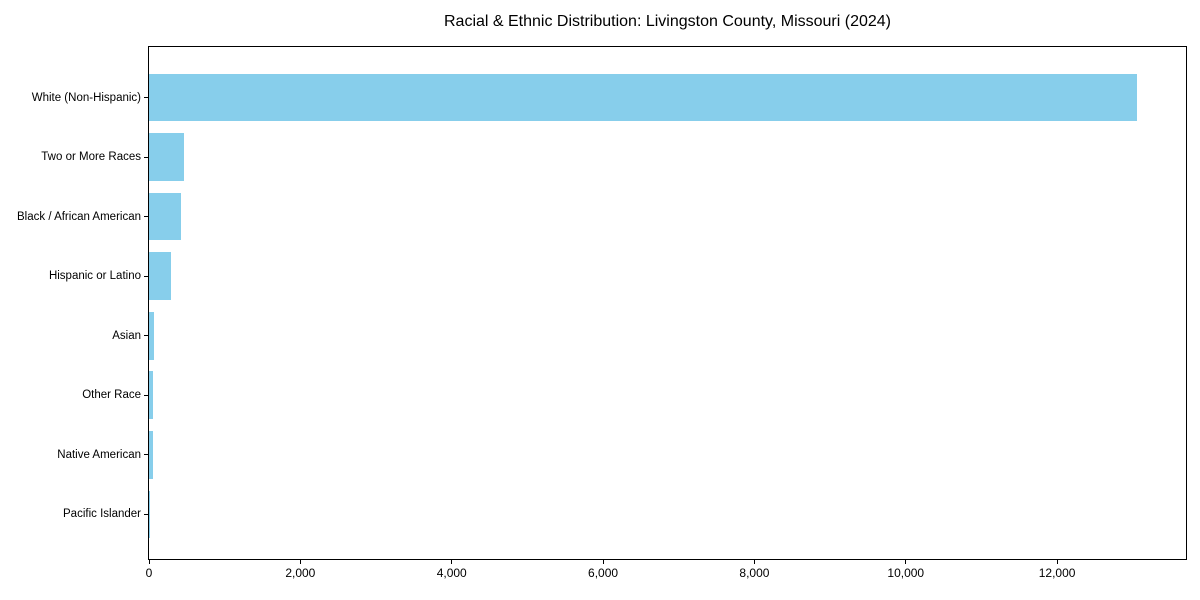 This screenshot has height=600, width=1200. Describe the element at coordinates (151, 335) in the screenshot. I see `bar-asian` at that location.